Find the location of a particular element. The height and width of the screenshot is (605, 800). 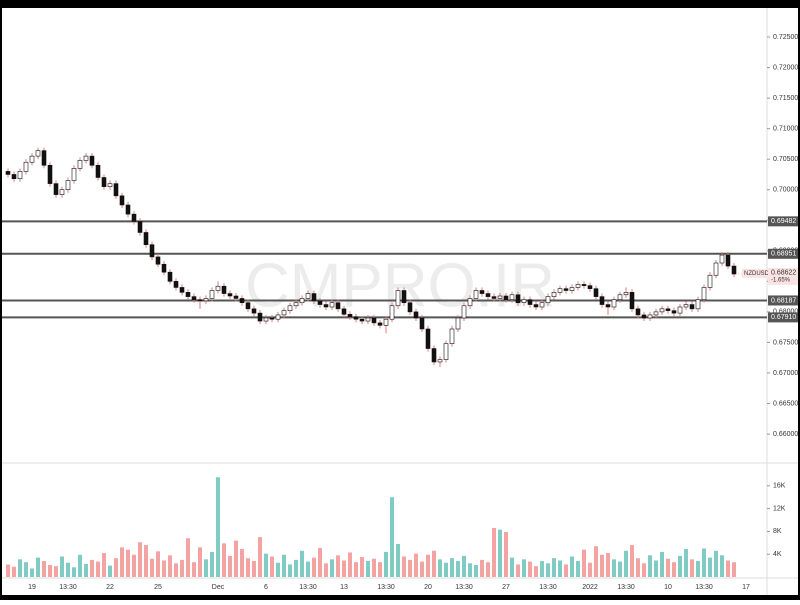

x-tick-label: 13 is located at coordinates (344, 587).